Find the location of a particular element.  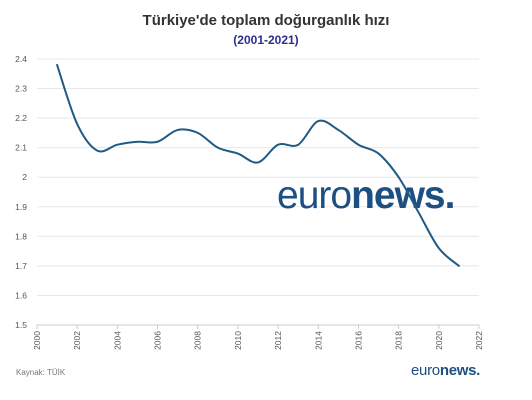

data-point-2003 is located at coordinates (97, 150).